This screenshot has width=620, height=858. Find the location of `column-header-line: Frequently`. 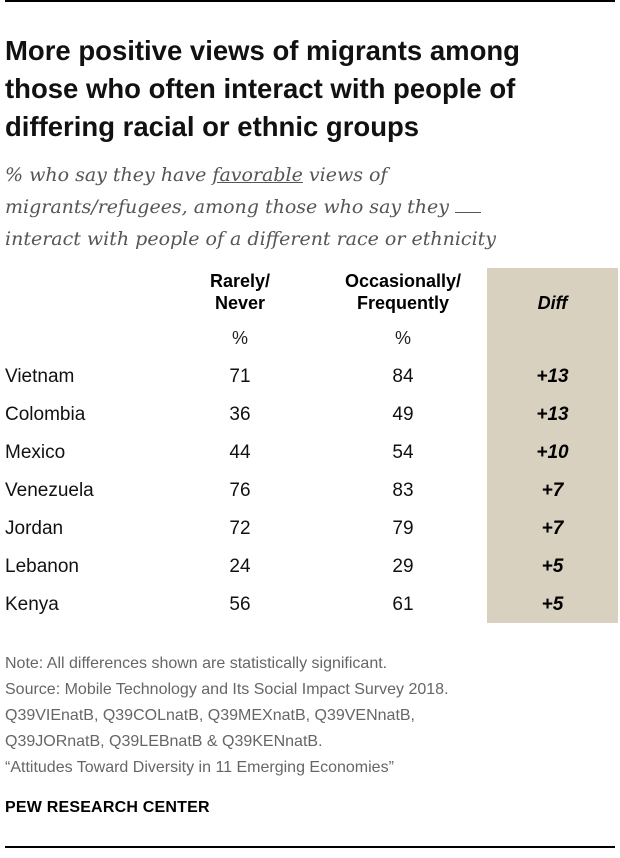

column-header-line: Frequently is located at coordinates (402, 303).